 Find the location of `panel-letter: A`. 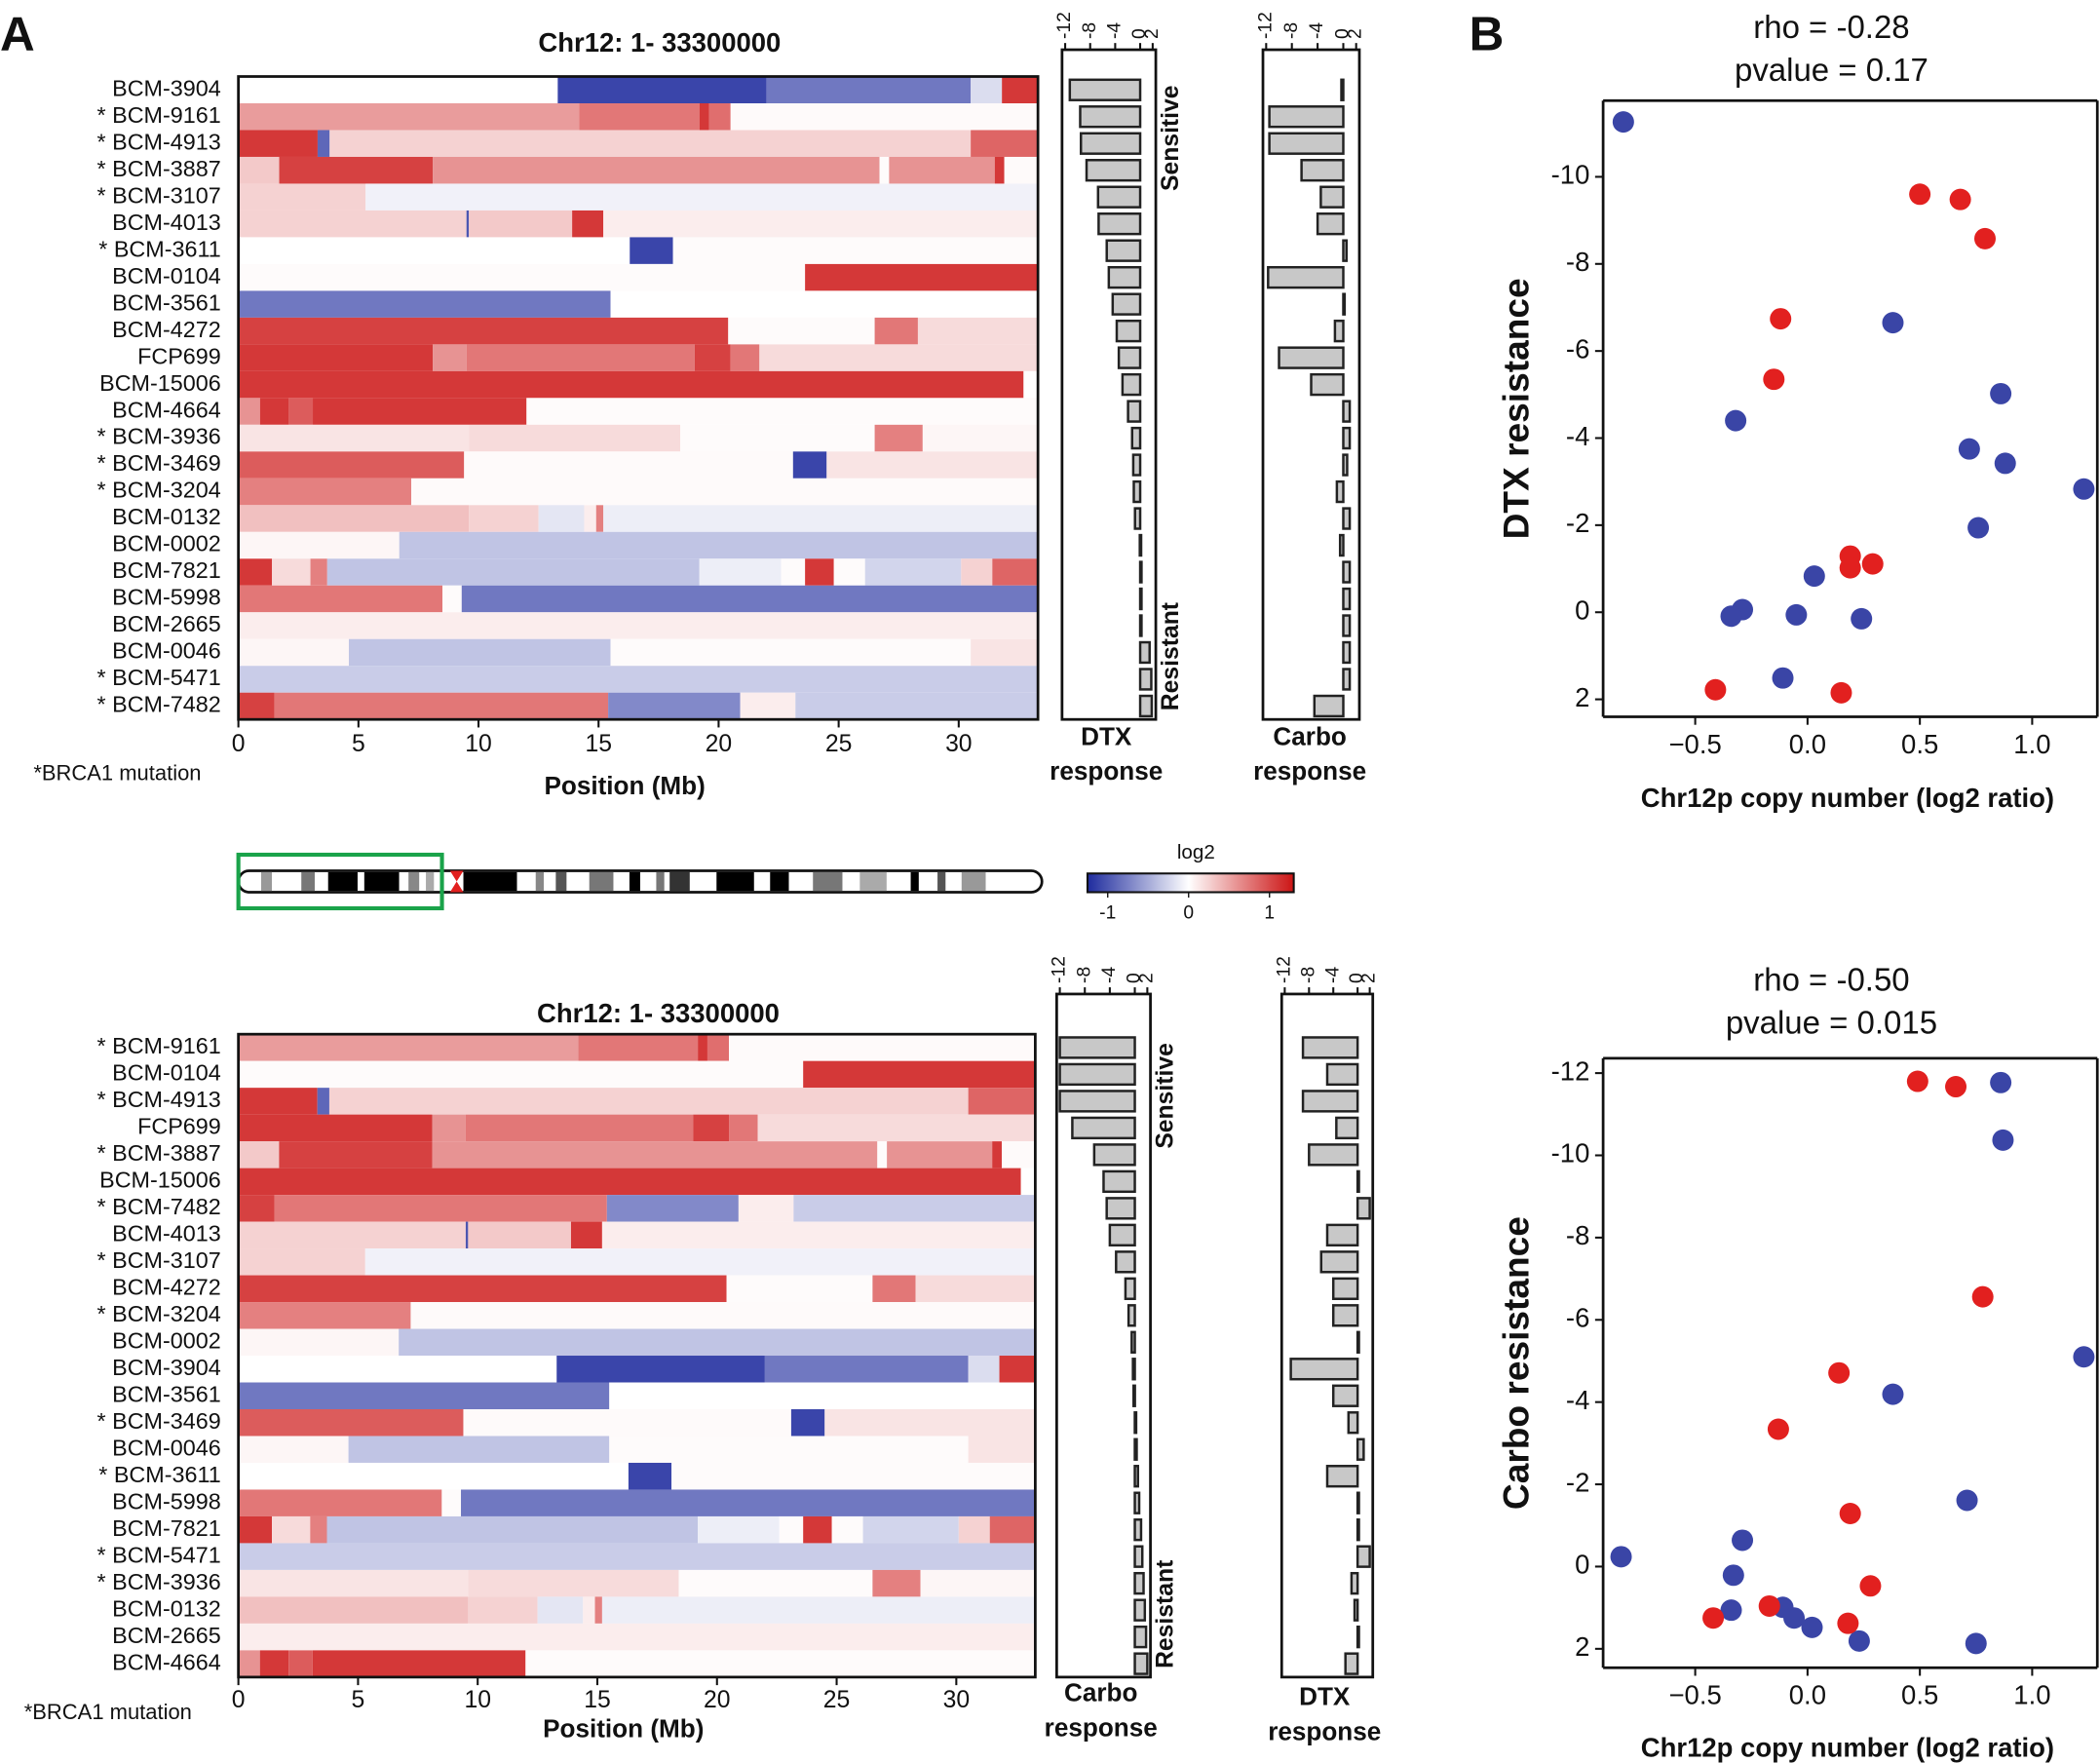

panel-letter: A is located at coordinates (17, 34).